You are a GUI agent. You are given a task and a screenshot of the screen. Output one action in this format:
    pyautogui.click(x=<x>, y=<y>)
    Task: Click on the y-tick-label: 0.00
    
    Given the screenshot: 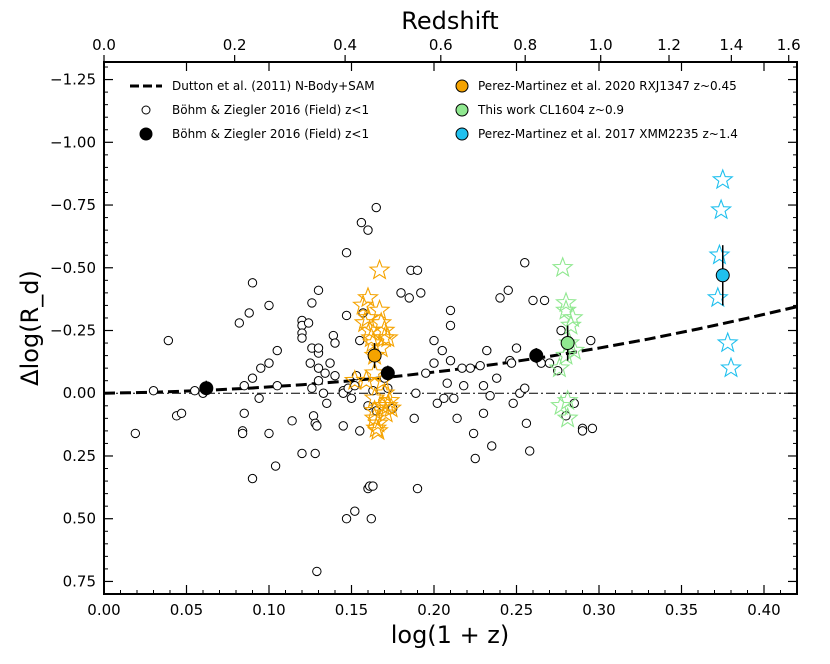 What is the action you would take?
    pyautogui.click(x=79, y=393)
    